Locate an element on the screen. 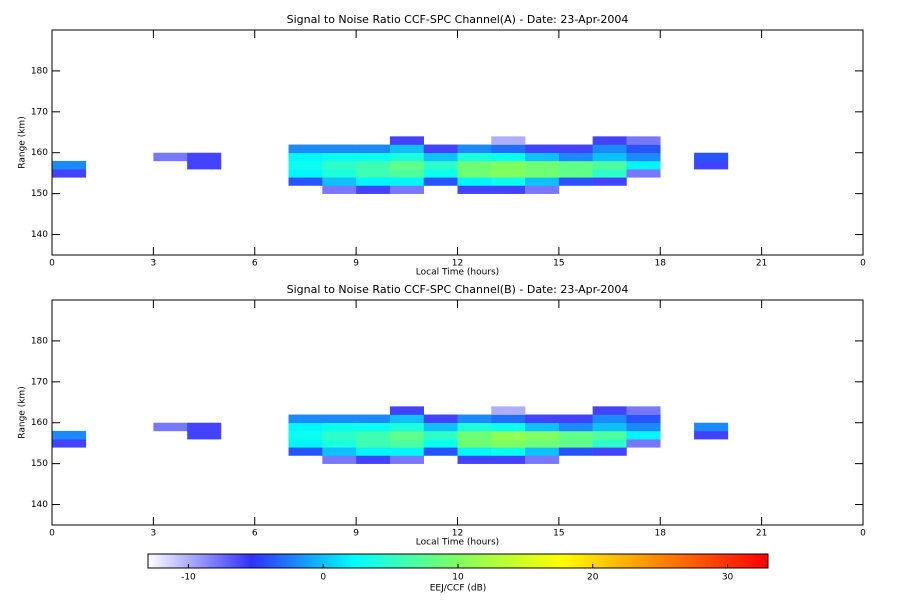  y-tick-label: 170 is located at coordinates (39, 112).